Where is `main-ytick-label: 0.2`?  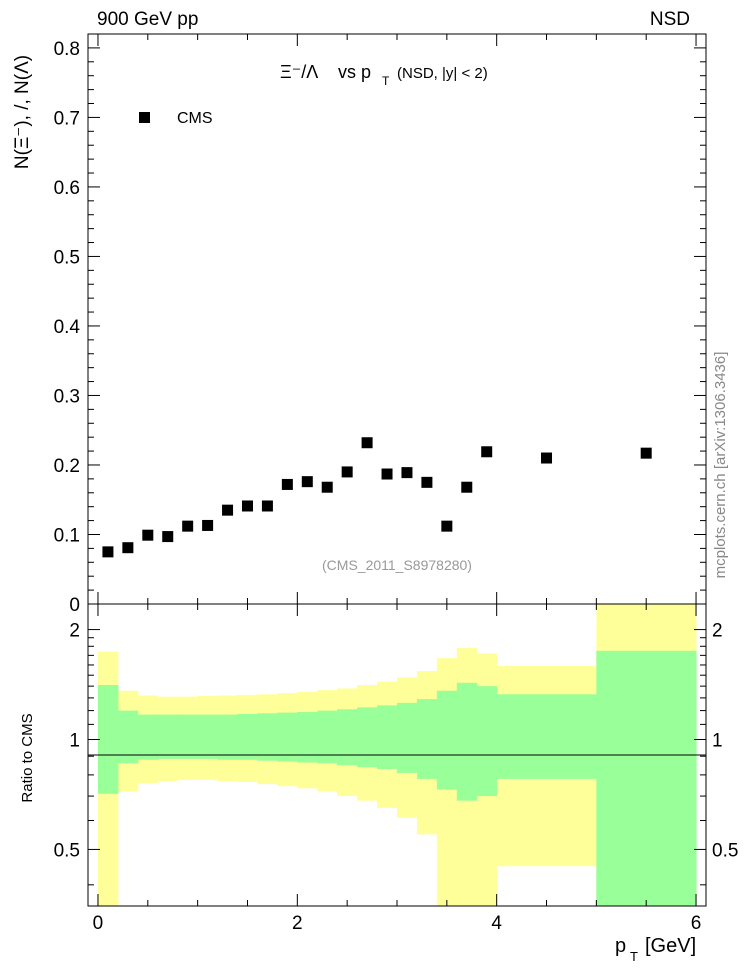
main-ytick-label: 0.2 is located at coordinates (67, 466).